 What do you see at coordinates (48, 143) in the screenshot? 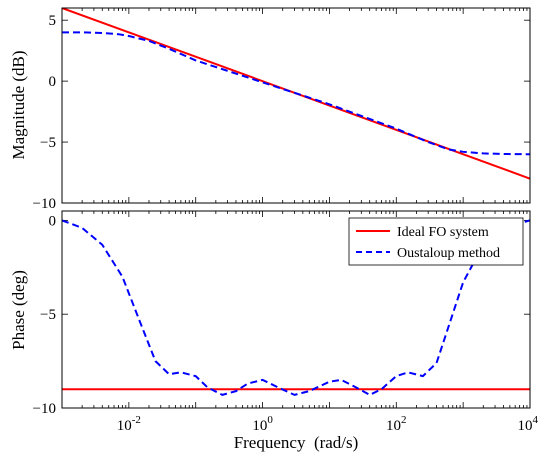
I see `magnitude-ytick-label: −5` at bounding box center [48, 143].